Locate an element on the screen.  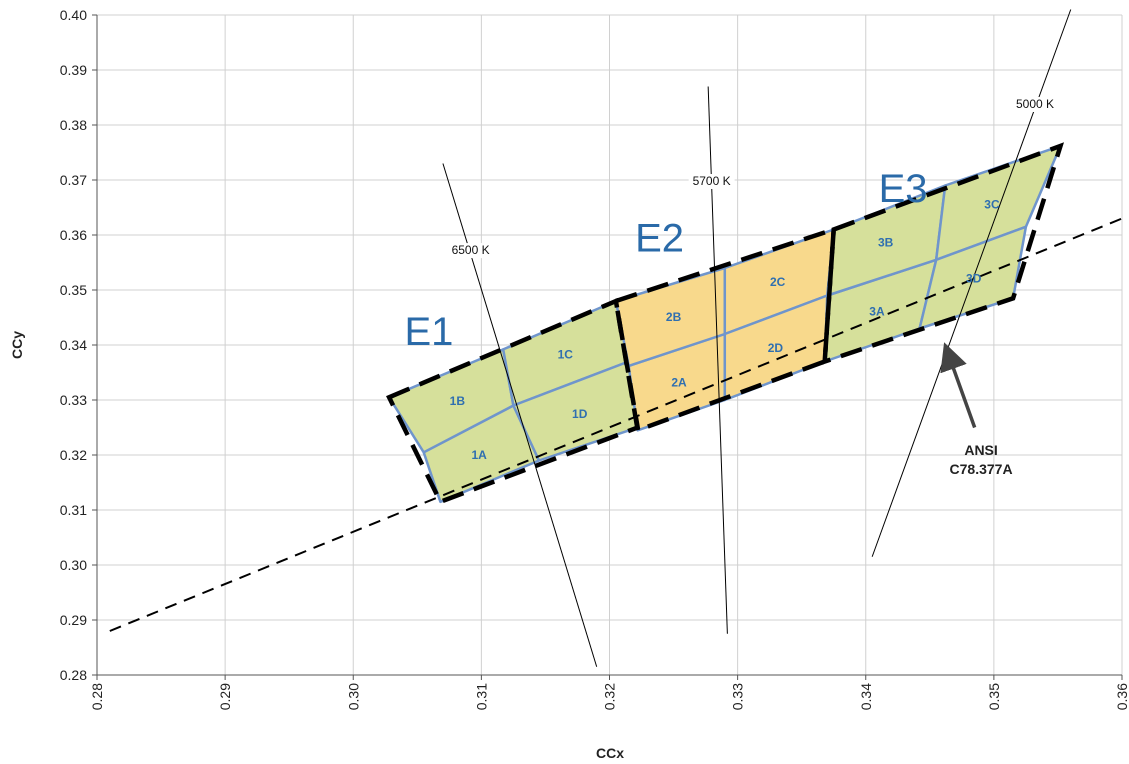
y-tick-label: 0.36 is located at coordinates (73, 235).